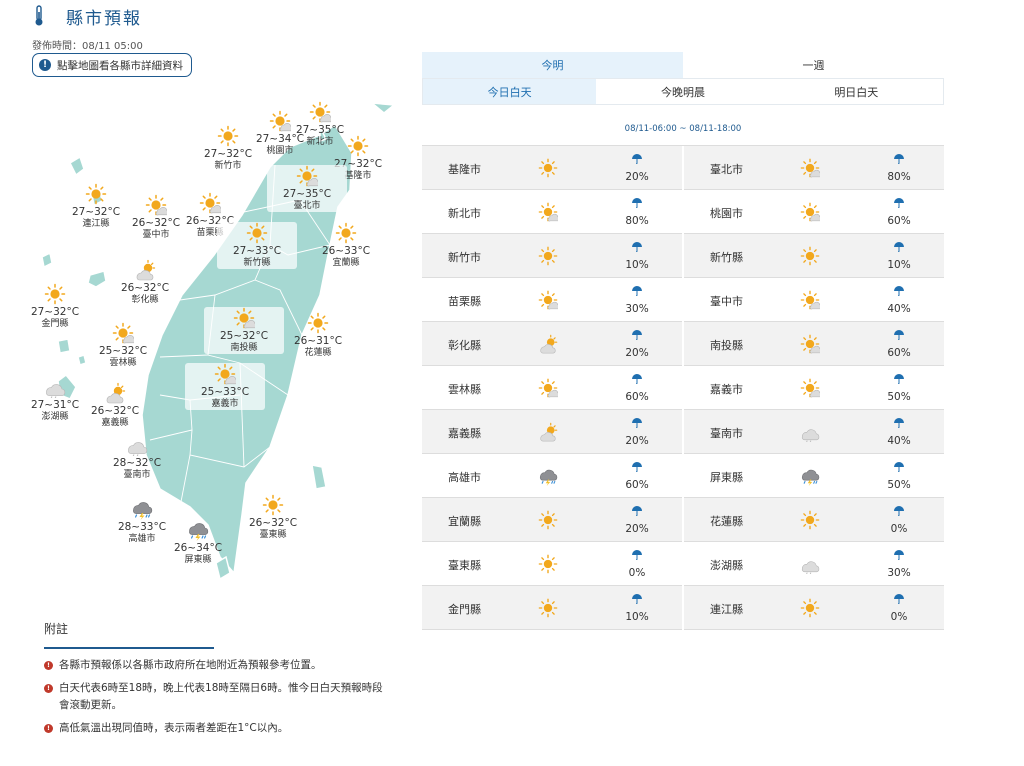  I want to click on map-pin: 27~31°C 澎湖縣, so click(55, 399).